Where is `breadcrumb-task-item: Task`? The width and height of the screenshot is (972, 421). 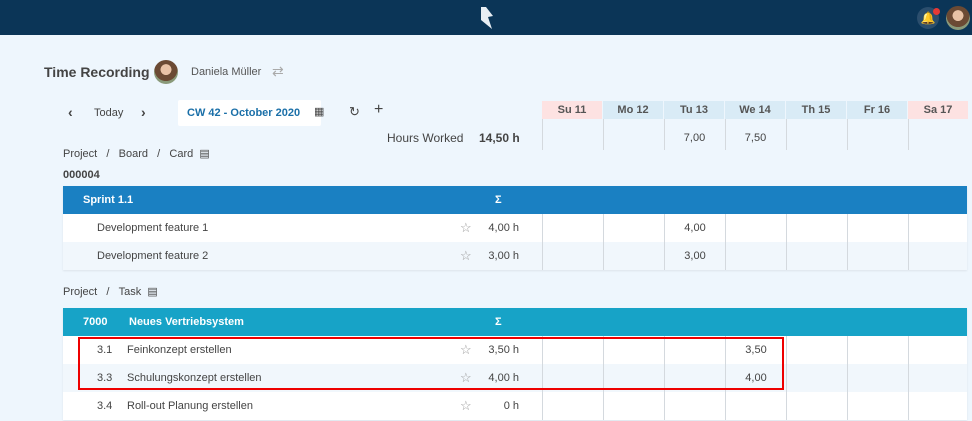 breadcrumb-task-item: Task is located at coordinates (130, 292).